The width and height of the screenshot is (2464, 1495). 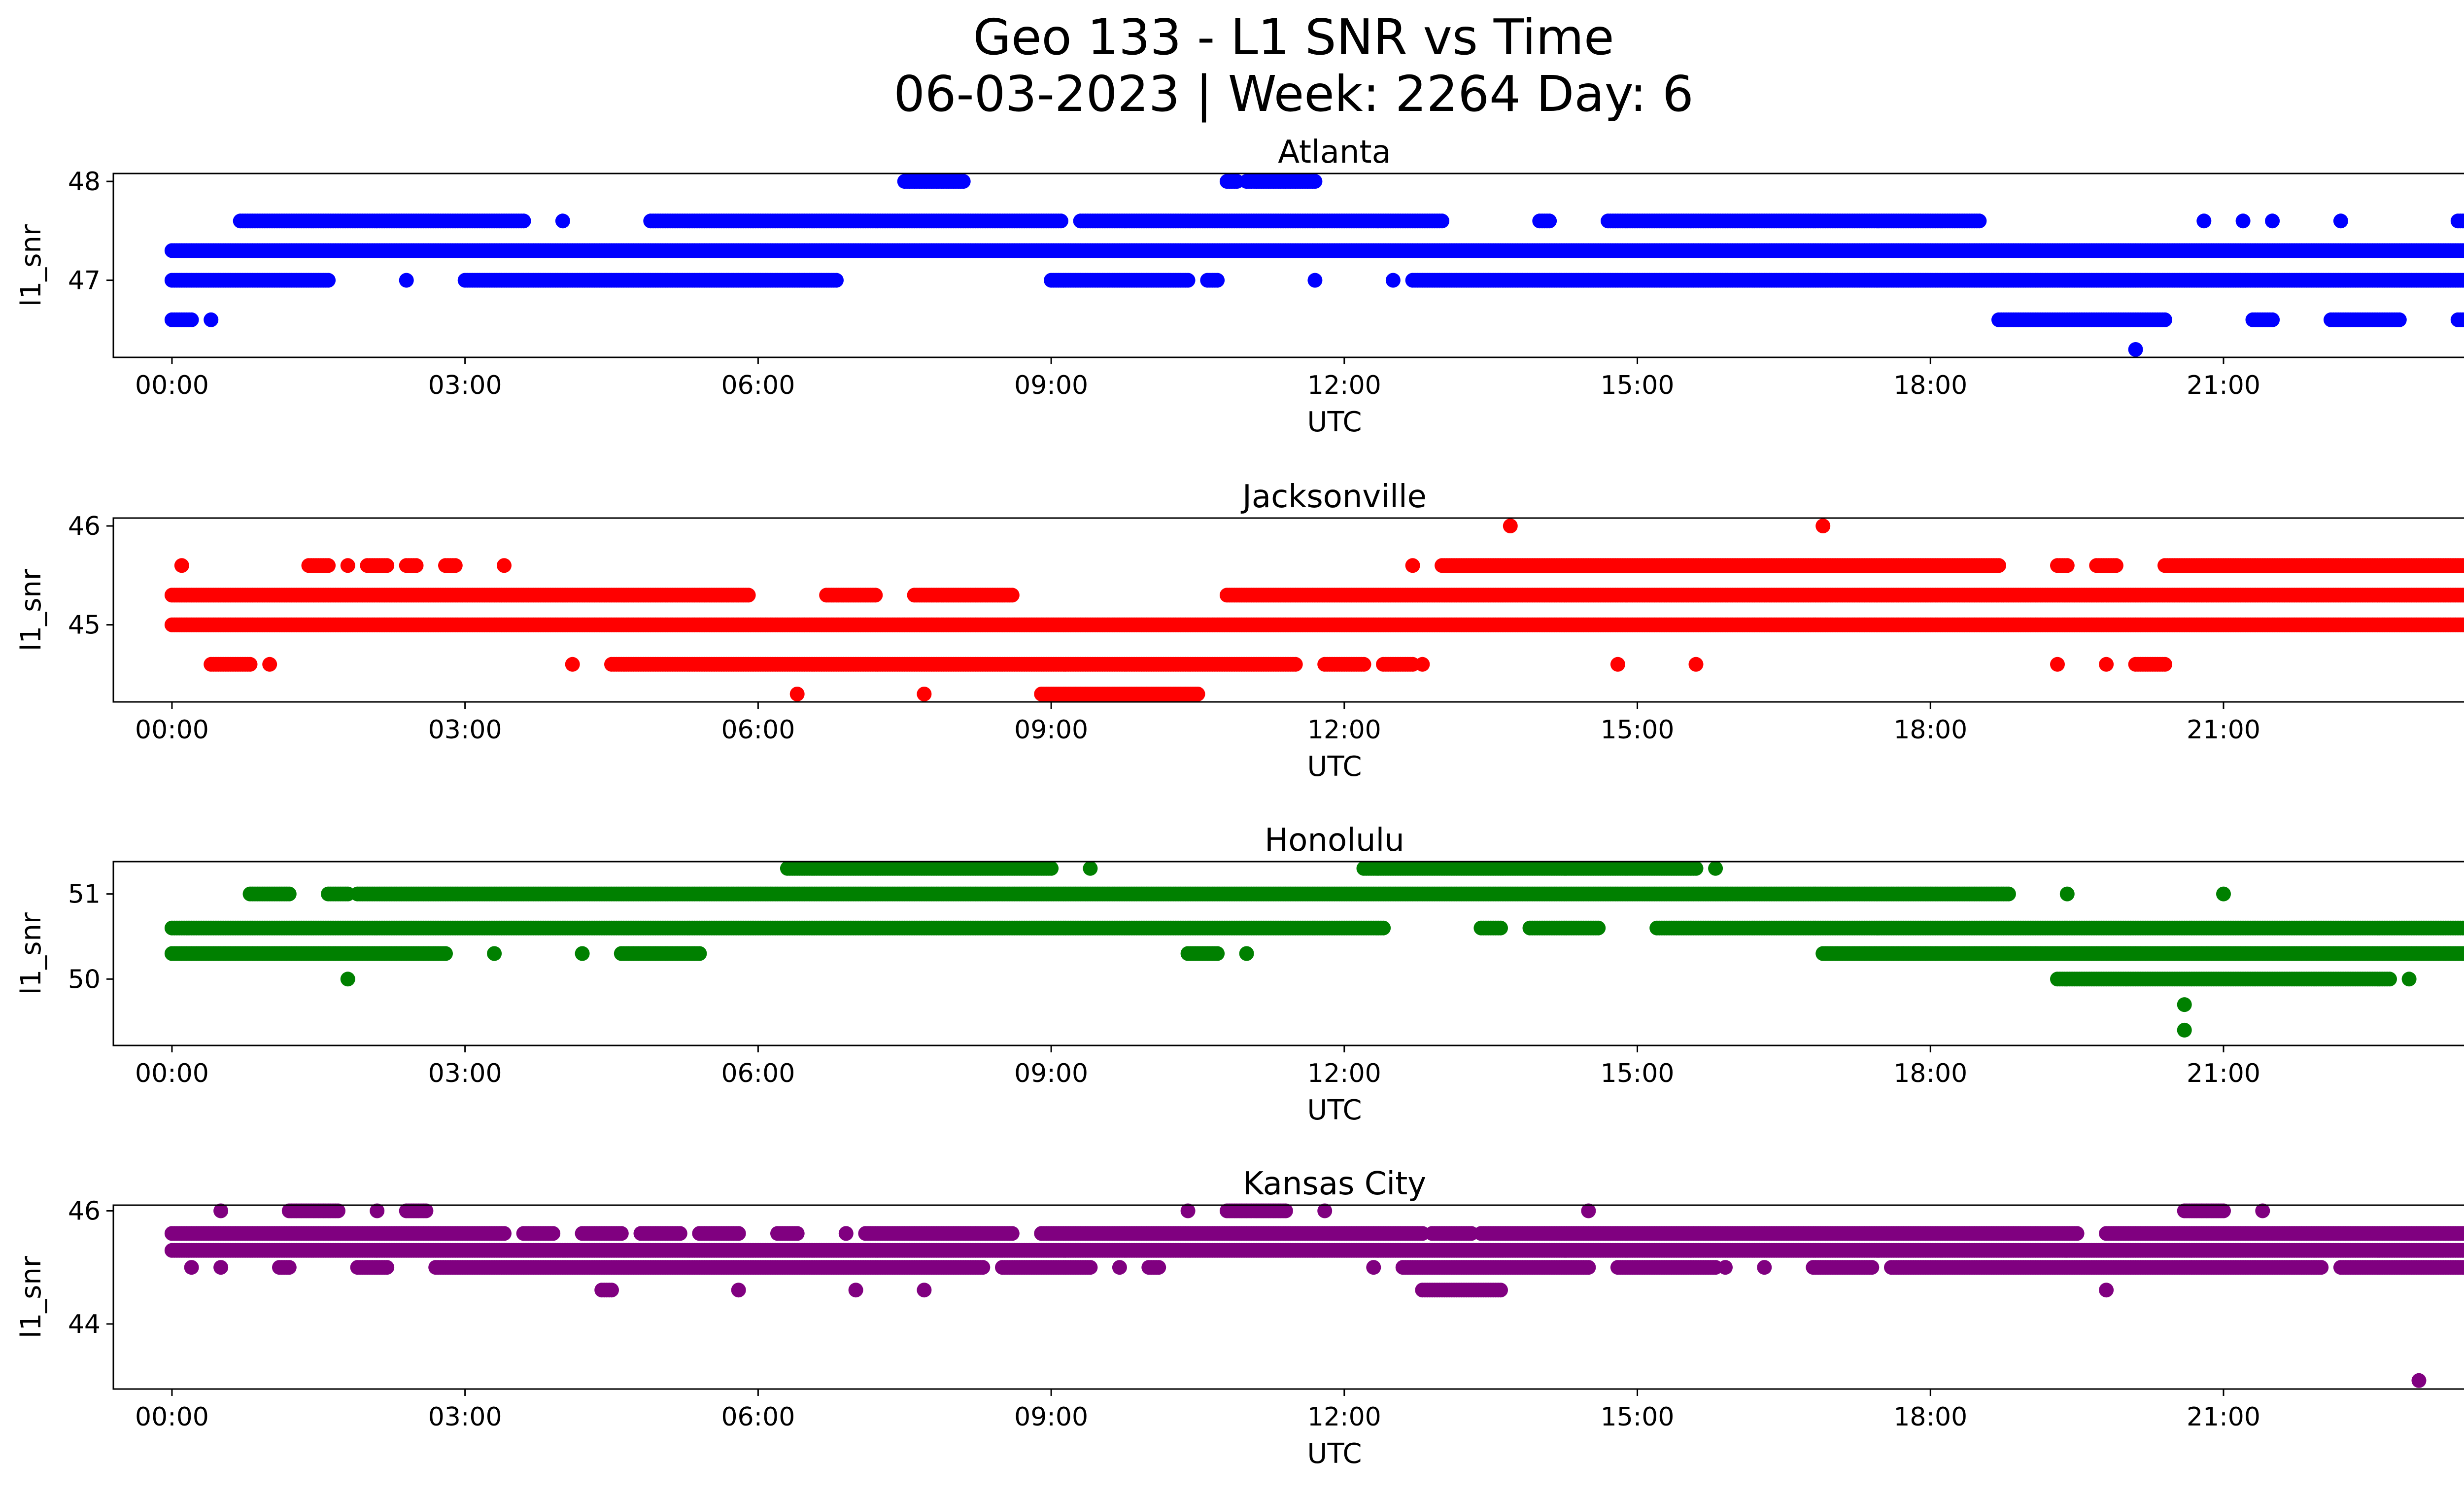 What do you see at coordinates (172, 385) in the screenshot?
I see `x-tick-label: 00:00` at bounding box center [172, 385].